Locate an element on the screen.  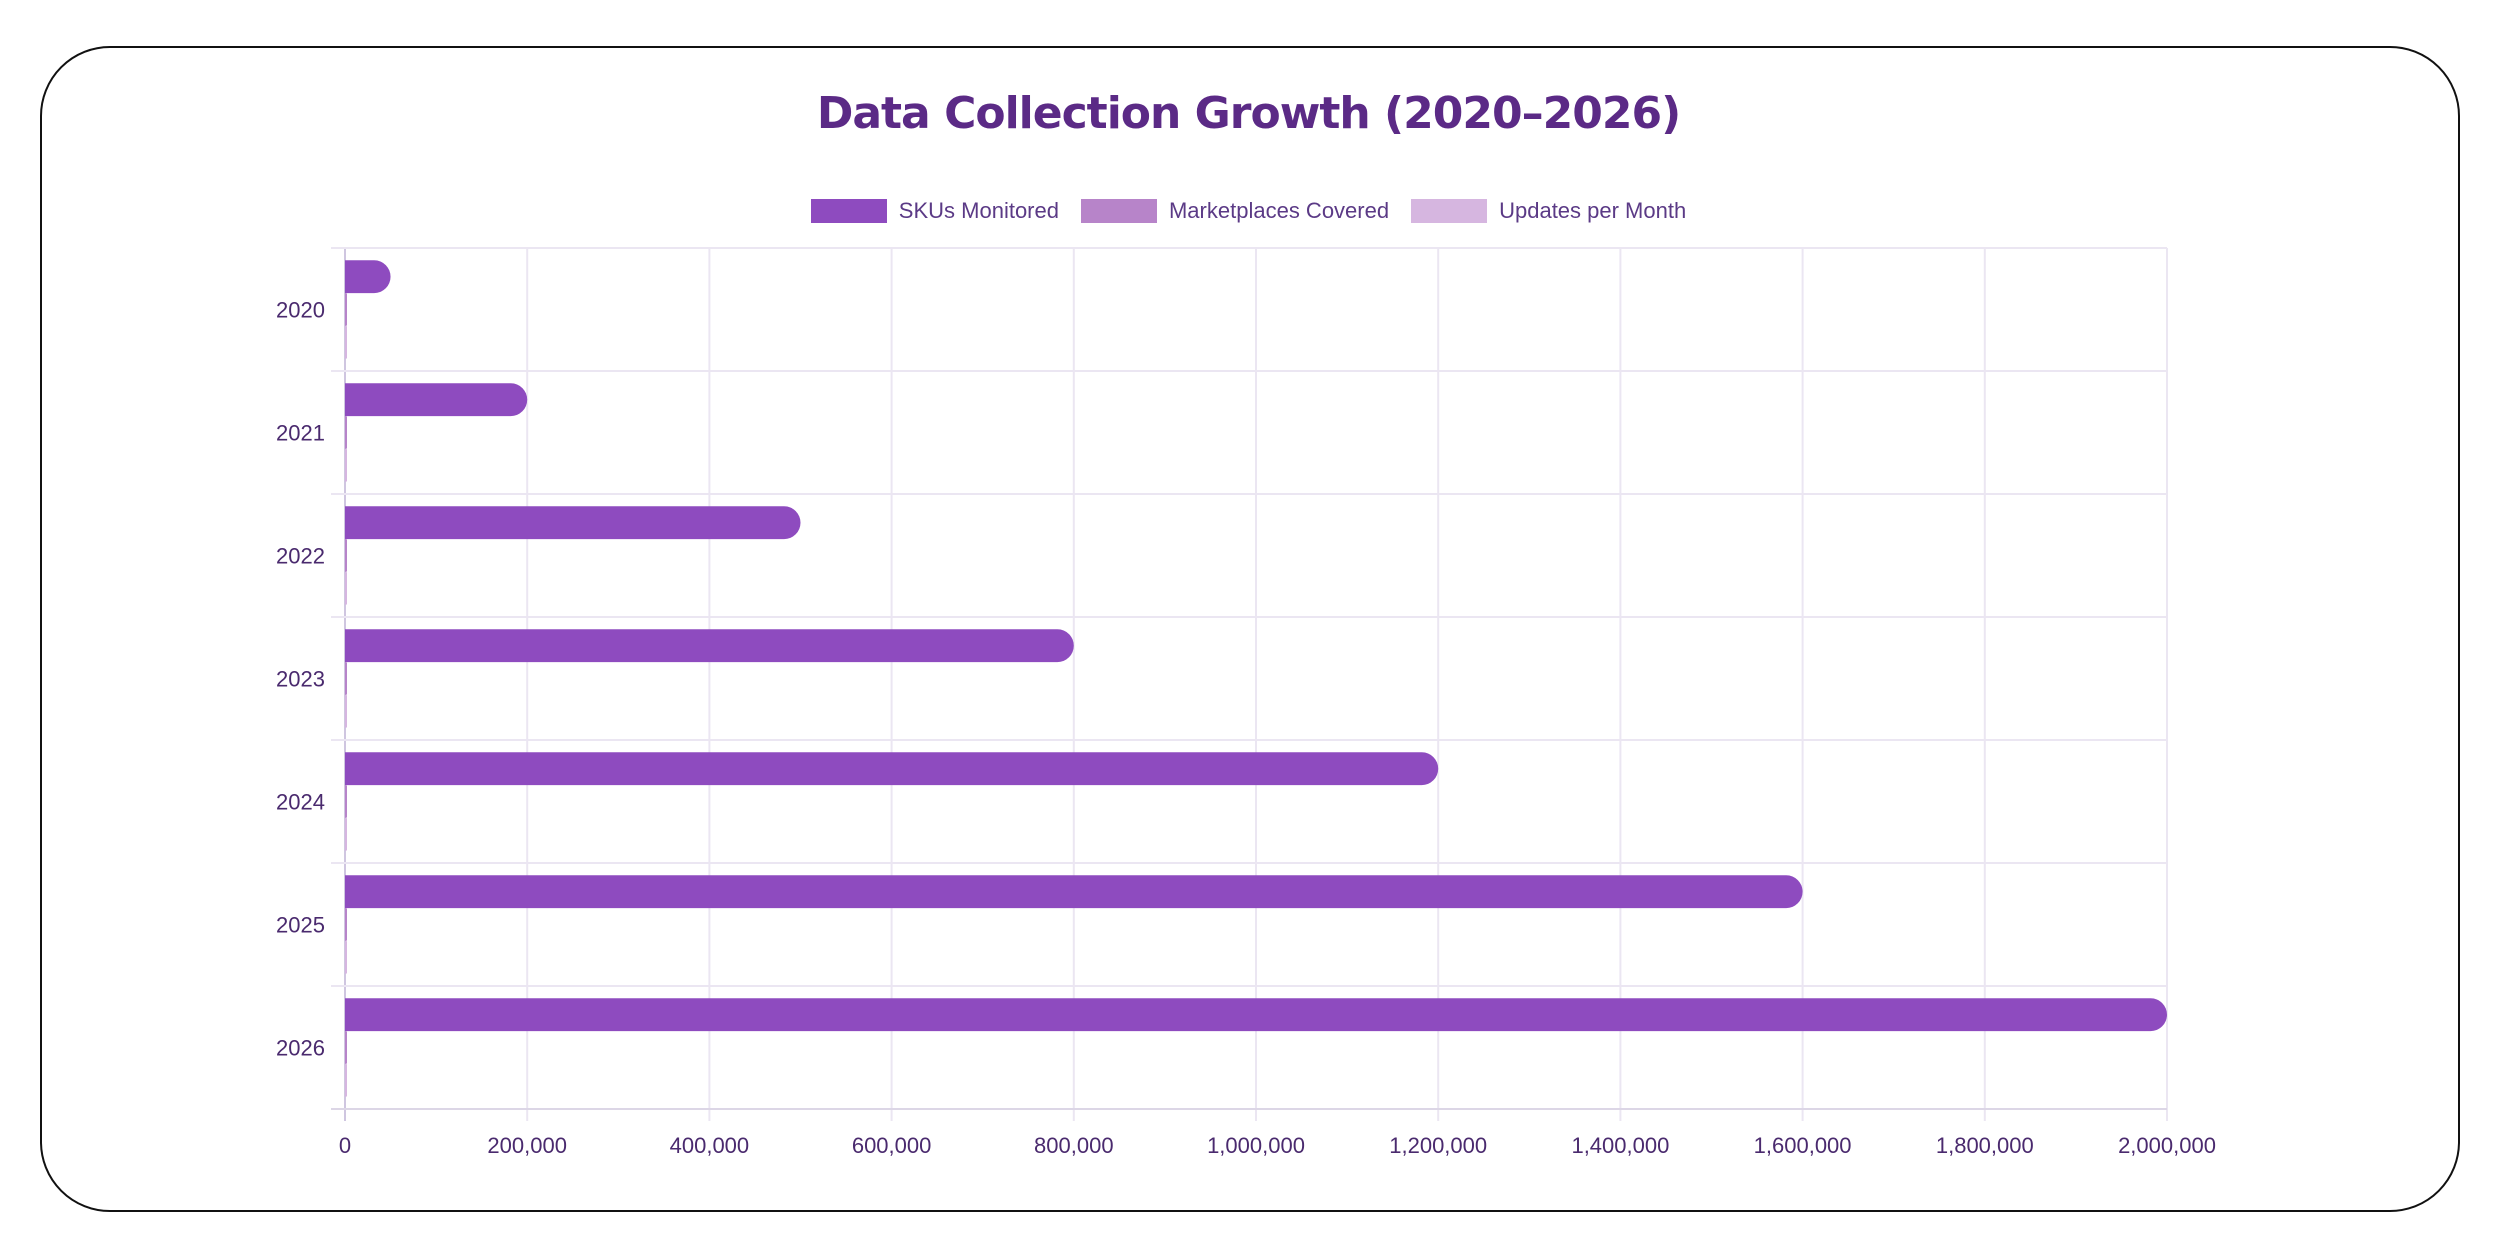
chart-title: Data Collection Growth (2020–2026) is located at coordinates (1248, 113).